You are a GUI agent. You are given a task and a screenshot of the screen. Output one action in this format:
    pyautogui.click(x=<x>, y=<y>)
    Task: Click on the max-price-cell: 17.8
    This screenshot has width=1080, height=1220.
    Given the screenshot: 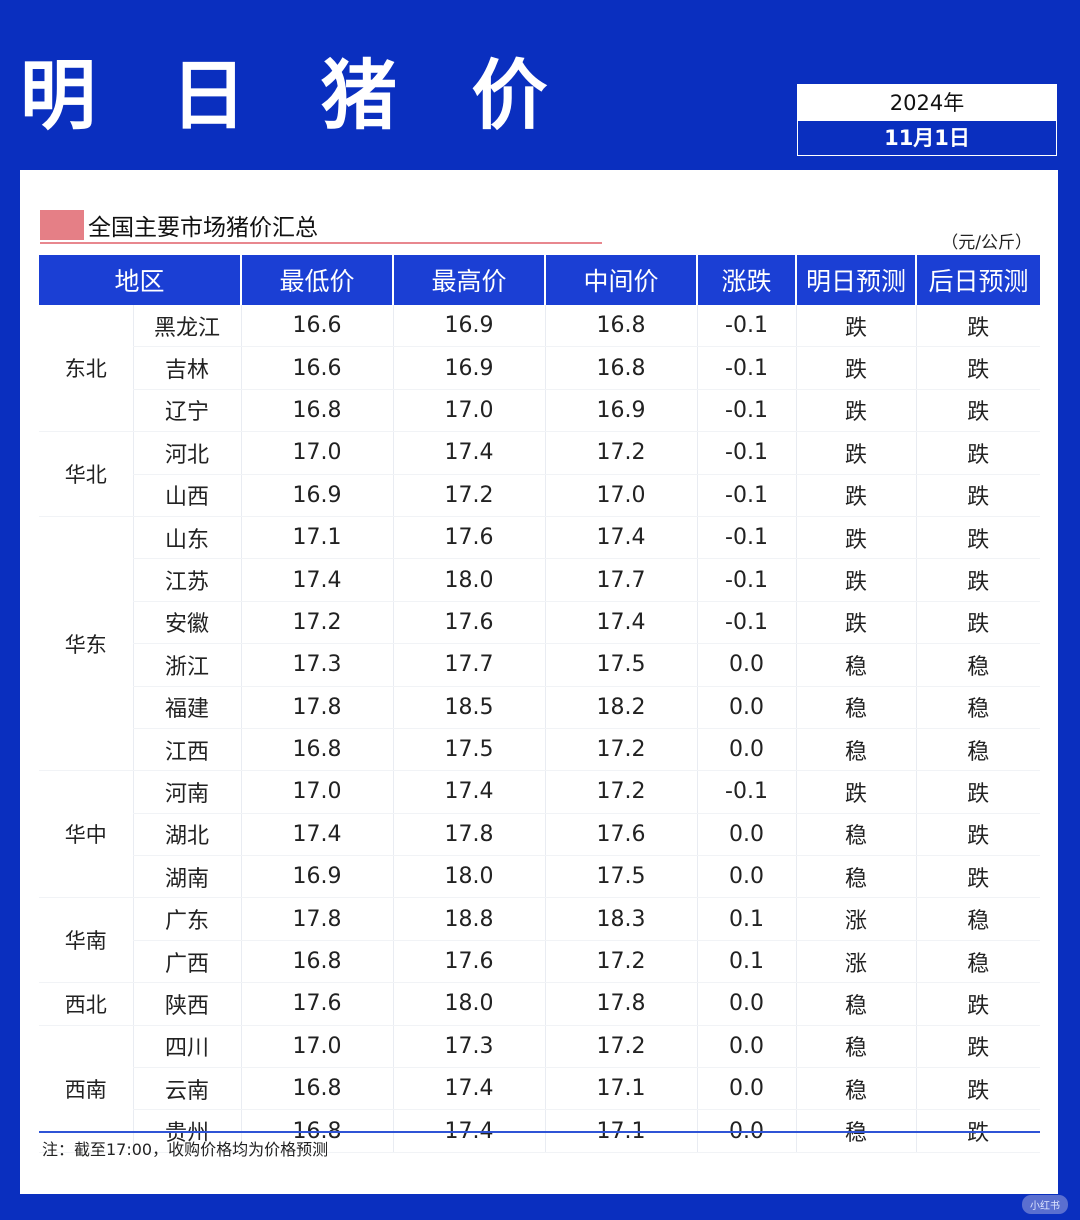 What is the action you would take?
    pyautogui.click(x=469, y=835)
    